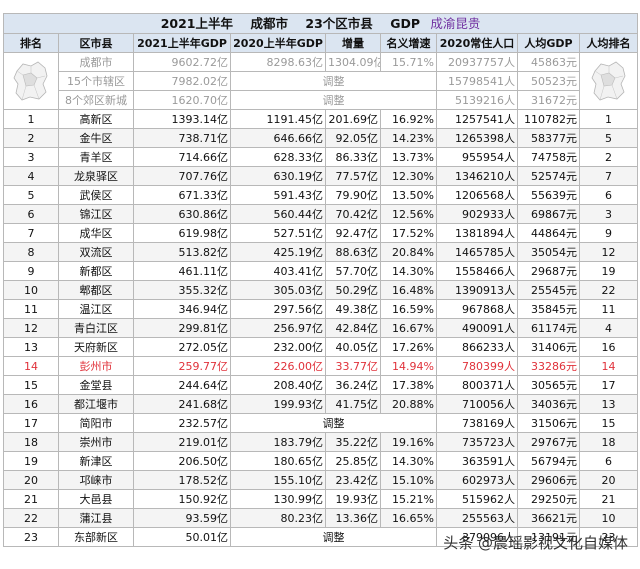 This screenshot has height=569, width=640. Describe the element at coordinates (182, 366) in the screenshot. I see `gdp-2021-cell: 259.77亿` at that location.